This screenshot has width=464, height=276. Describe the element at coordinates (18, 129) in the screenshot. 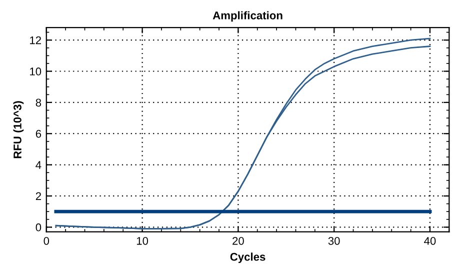

I see `y-axis-title: RFU (10^3)` at that location.